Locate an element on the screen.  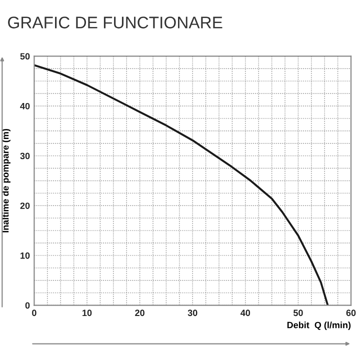
x-tick-label: 50 is located at coordinates (298, 313).